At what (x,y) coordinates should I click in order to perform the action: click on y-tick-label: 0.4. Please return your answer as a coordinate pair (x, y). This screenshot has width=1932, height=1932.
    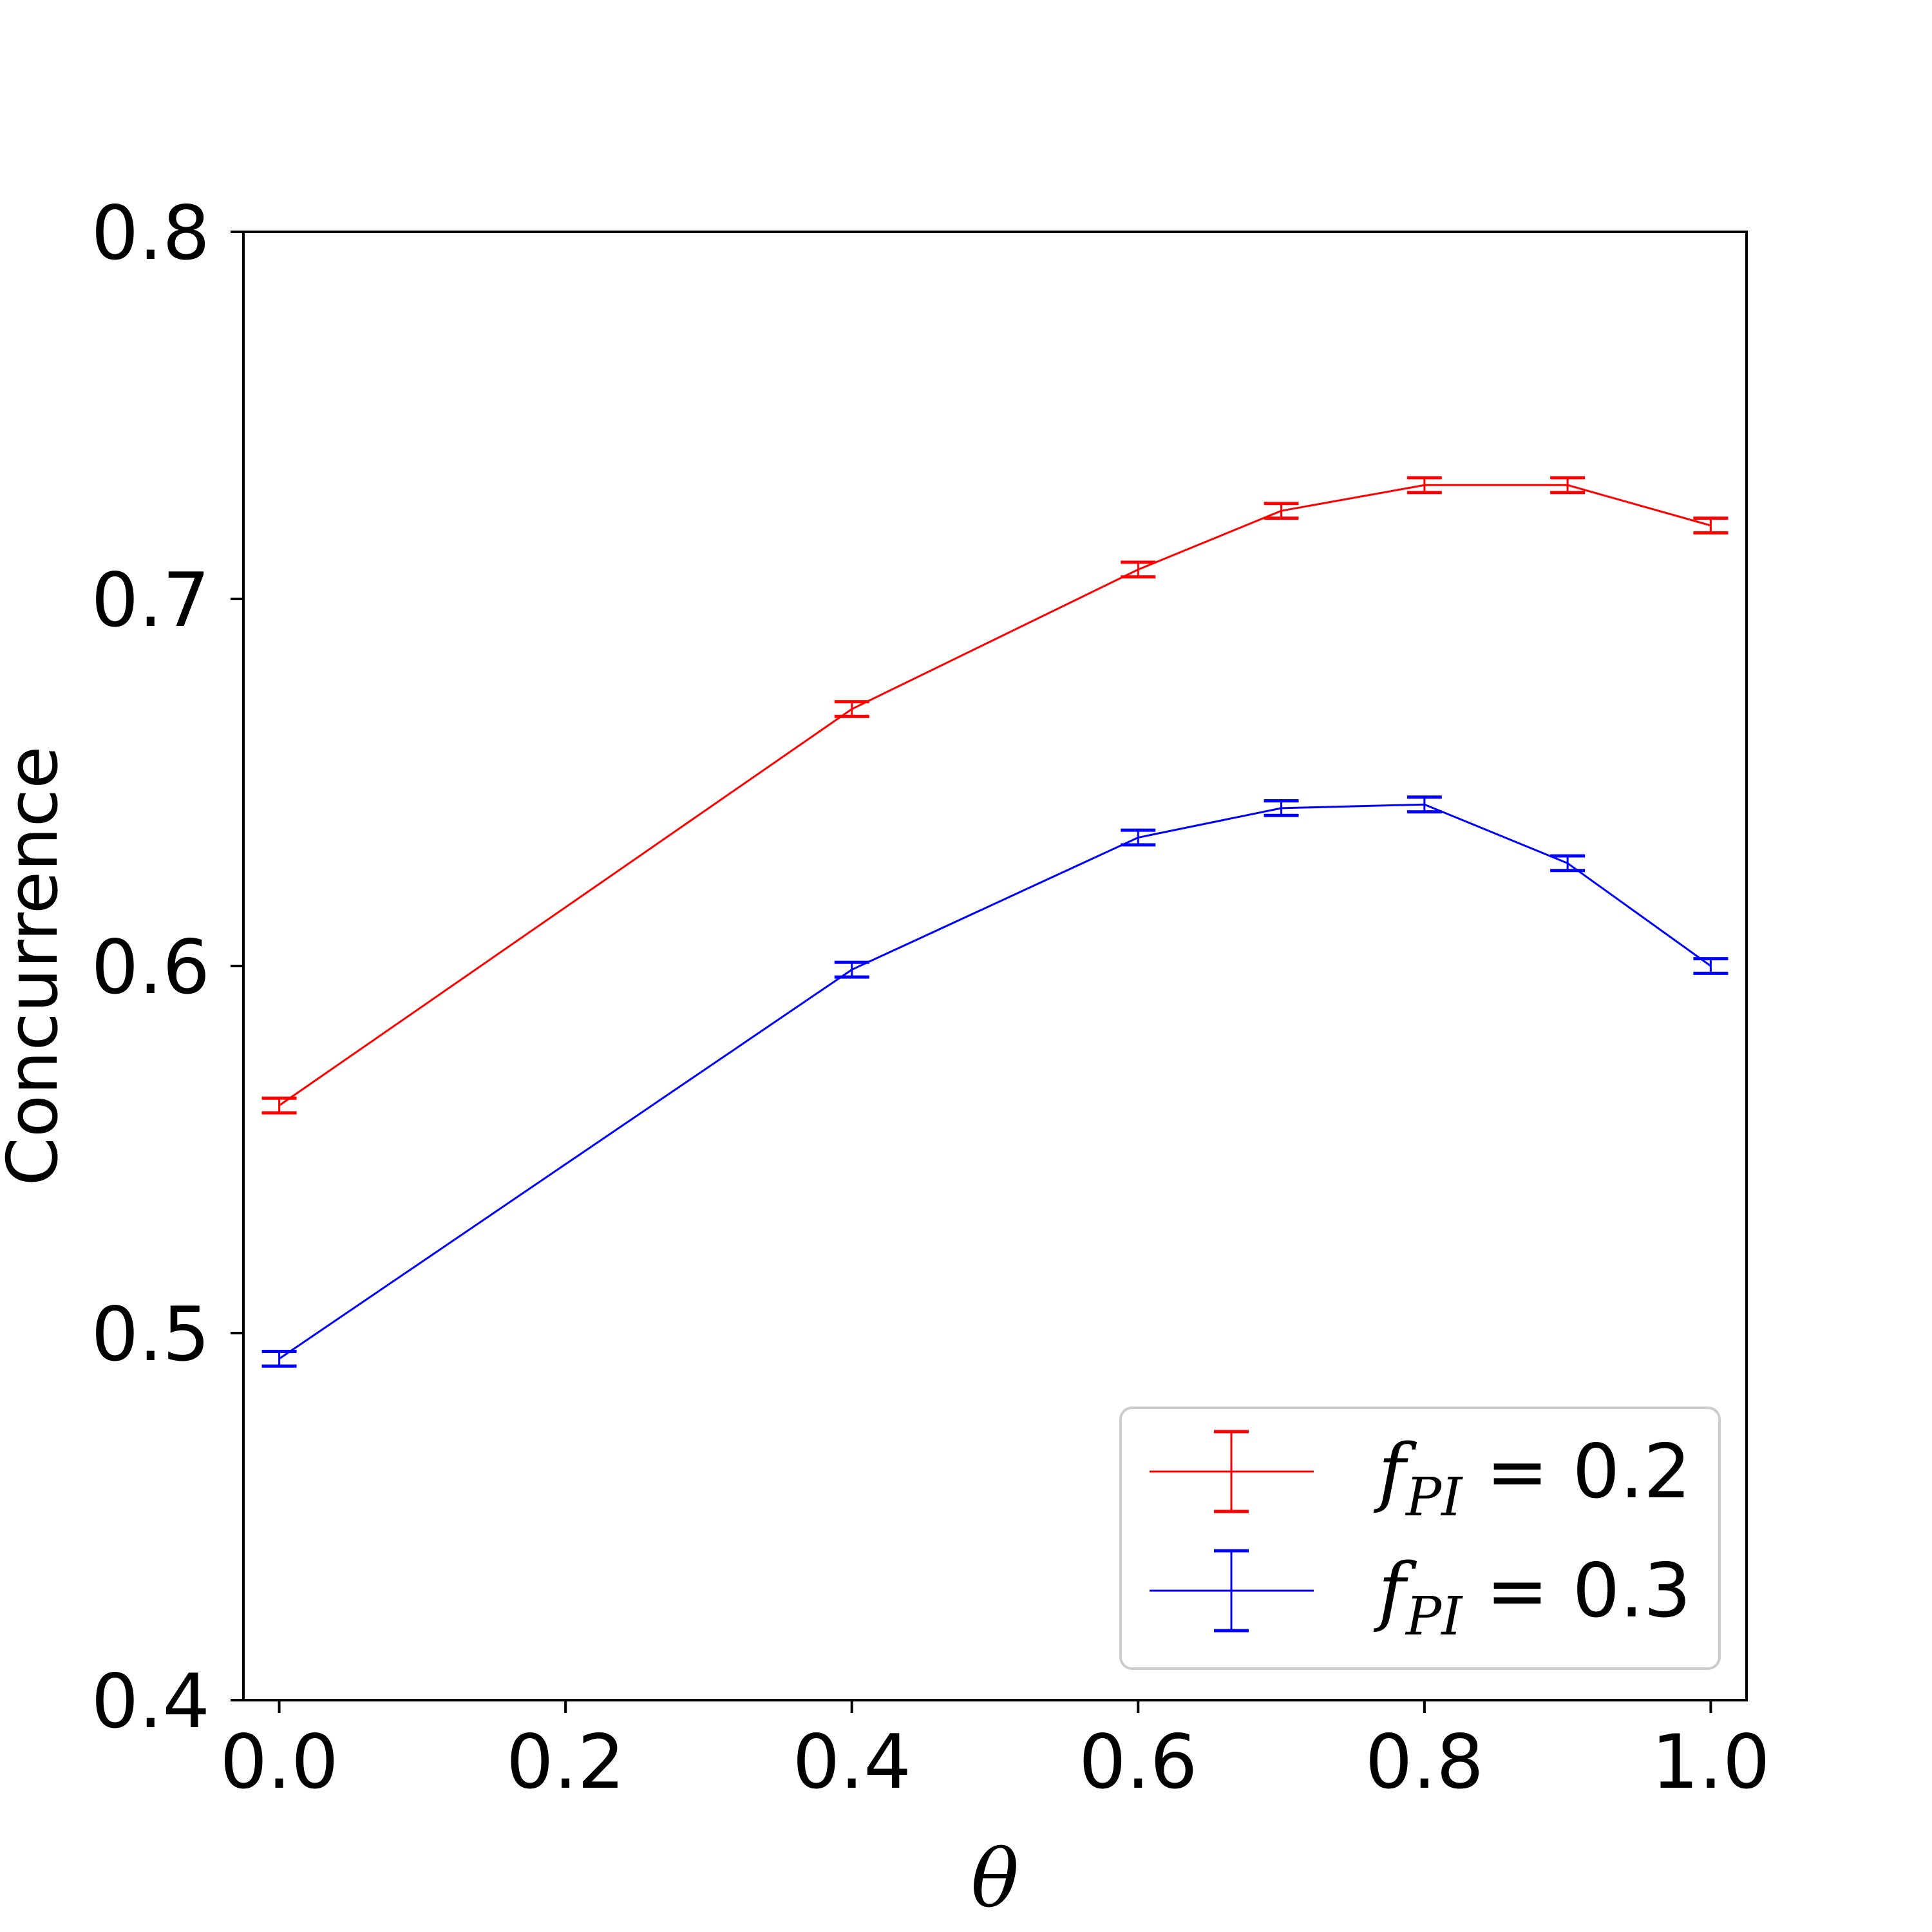
    Looking at the image, I should click on (151, 1702).